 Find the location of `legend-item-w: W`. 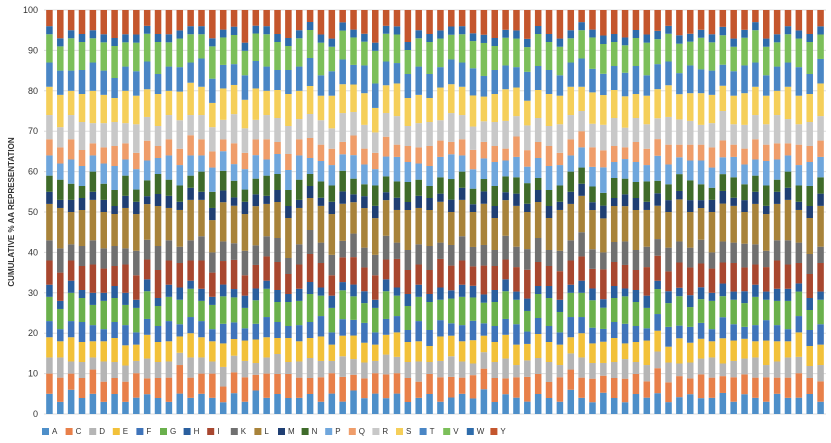

legend-item-w: W is located at coordinates (475, 431).